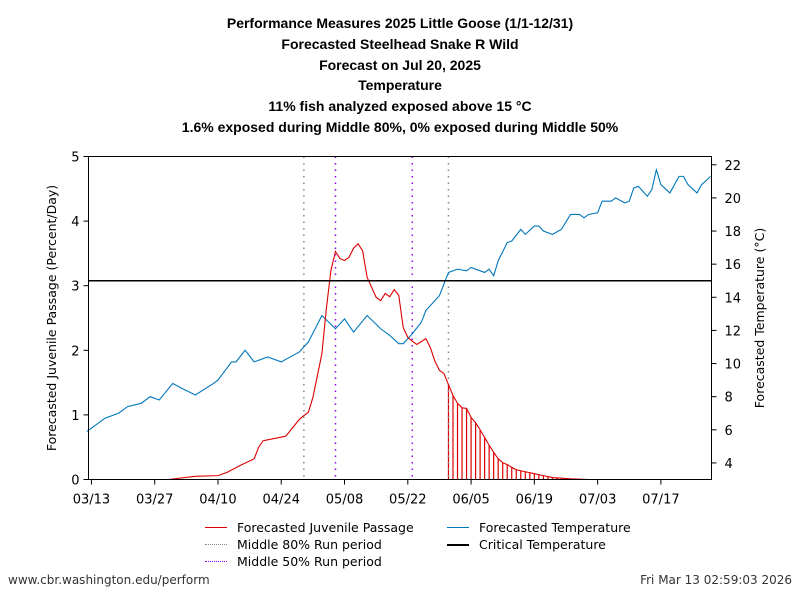  Describe the element at coordinates (75, 481) in the screenshot. I see `y-tick-label: 0` at that location.